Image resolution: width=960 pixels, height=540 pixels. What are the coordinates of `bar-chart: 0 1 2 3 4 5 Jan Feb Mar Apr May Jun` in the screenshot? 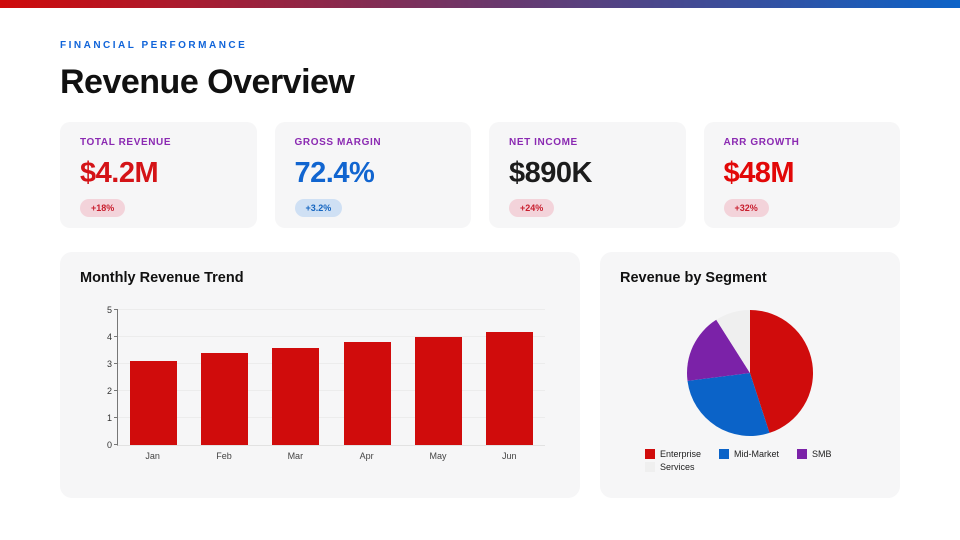 It's located at (326, 383).